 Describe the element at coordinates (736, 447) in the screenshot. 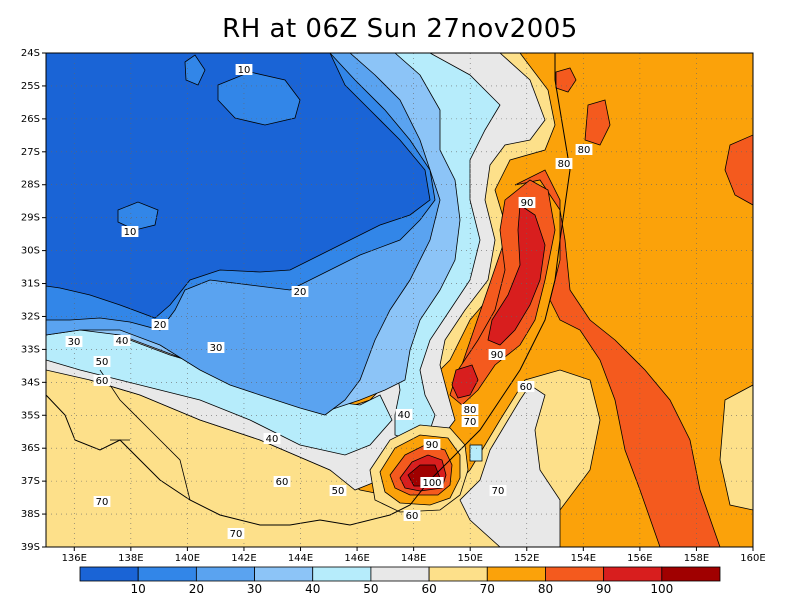

I see `band-se-yellow` at that location.